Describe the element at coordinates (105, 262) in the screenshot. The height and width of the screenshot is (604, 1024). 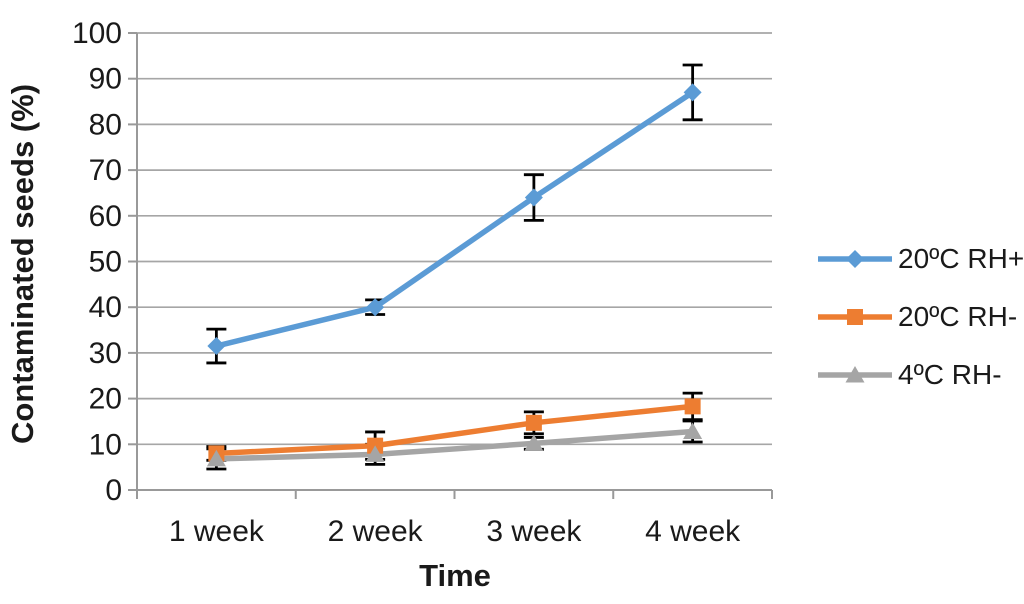
I see `y-tick-label: 50` at that location.